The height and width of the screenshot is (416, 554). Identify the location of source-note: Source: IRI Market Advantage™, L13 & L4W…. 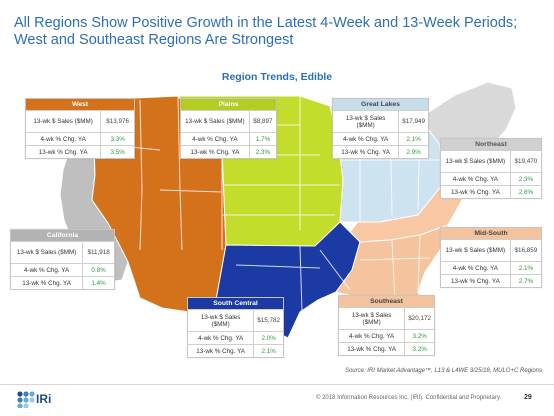
(443, 371).